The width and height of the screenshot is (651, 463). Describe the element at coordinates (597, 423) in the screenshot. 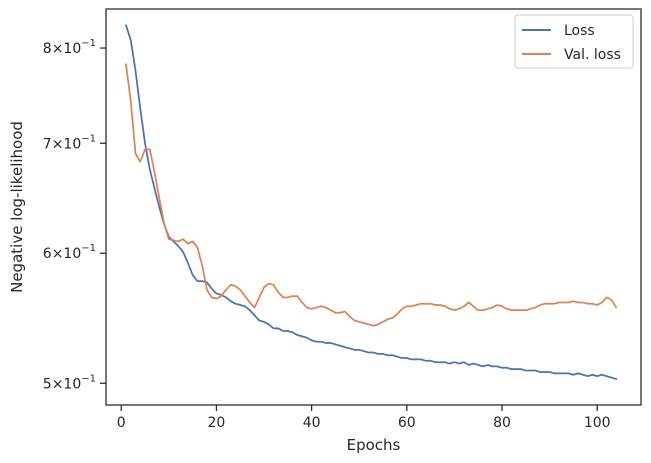

I see `x-tick-label: 100` at that location.